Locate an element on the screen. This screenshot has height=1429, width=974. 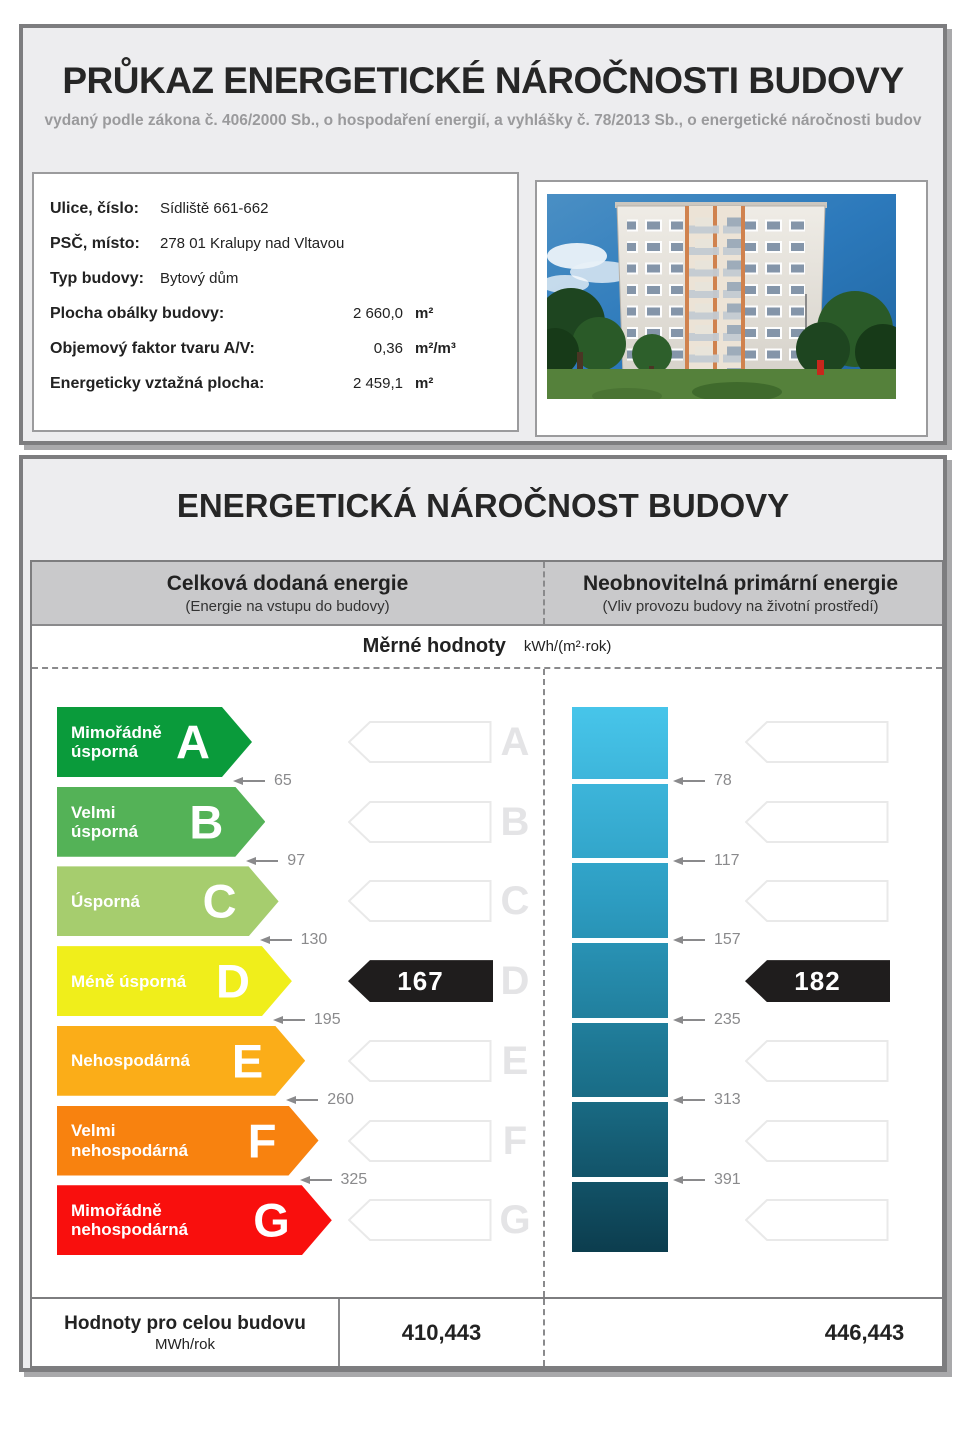
units-value: kWh/(m²·rok) is located at coordinates (567, 646).